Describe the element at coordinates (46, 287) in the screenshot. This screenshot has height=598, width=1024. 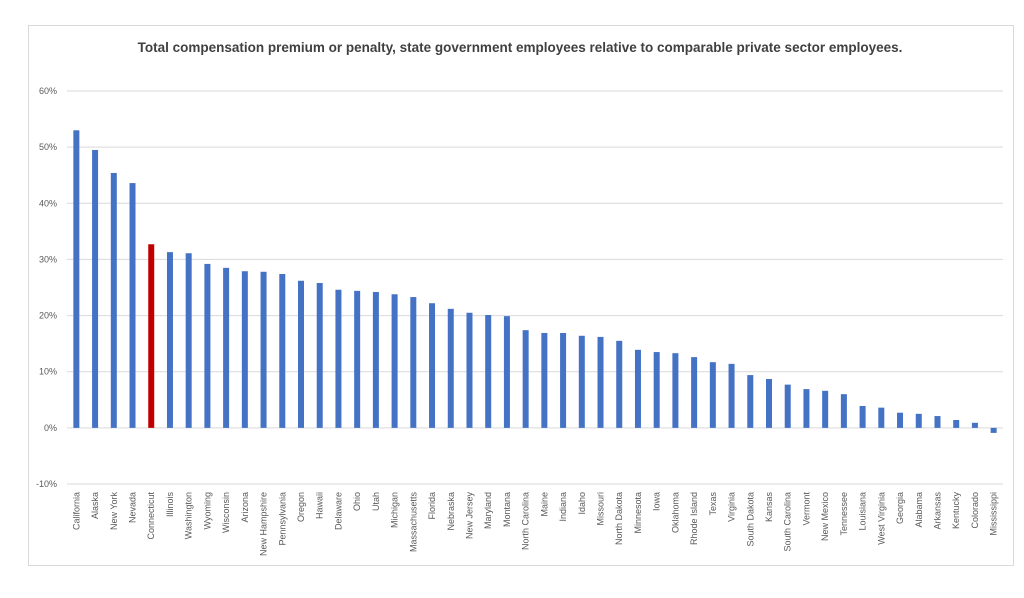
I see `y-axis-ticks: -10% 0% 10% 20% 30% 40% 50% 60%` at that location.